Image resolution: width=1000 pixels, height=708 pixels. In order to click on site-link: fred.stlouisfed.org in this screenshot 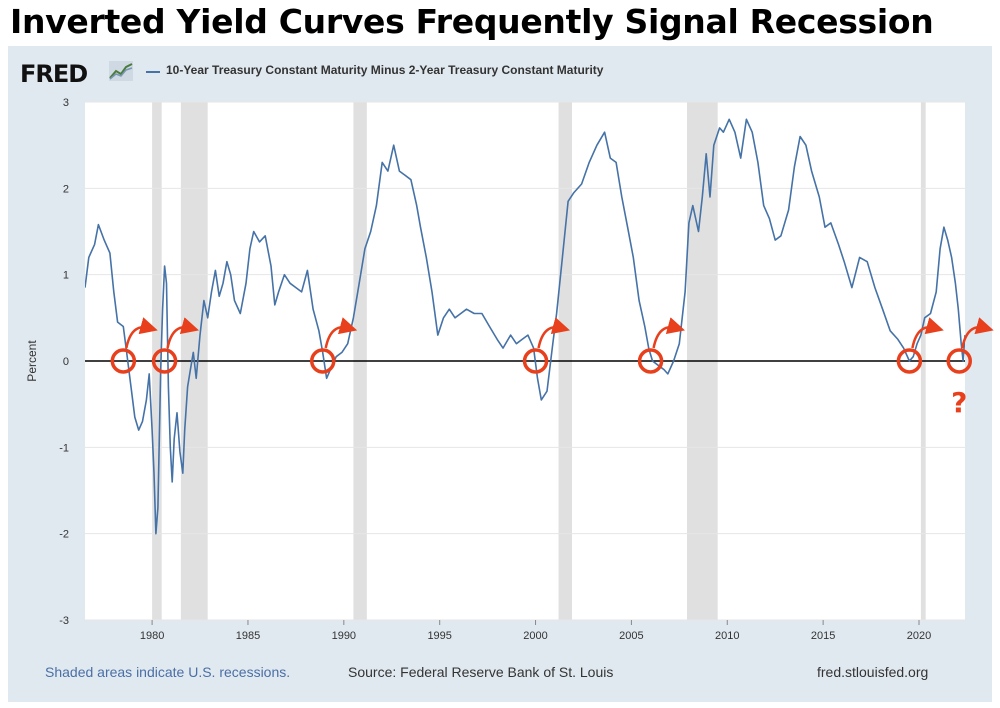, I will do `click(873, 672)`.